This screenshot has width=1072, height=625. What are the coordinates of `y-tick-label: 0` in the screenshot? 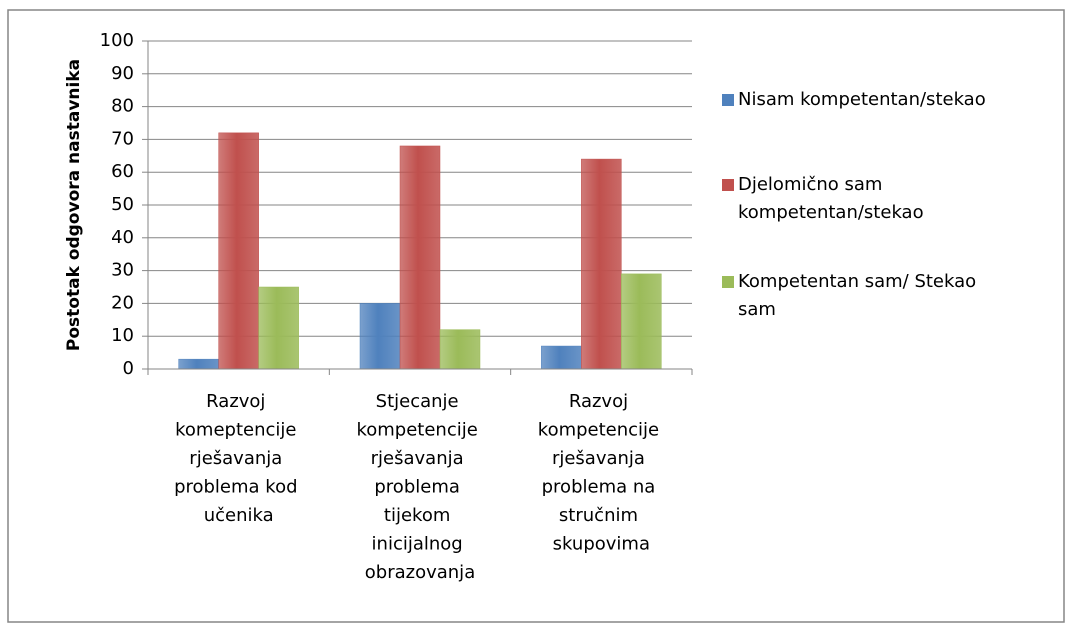 It's located at (128, 368).